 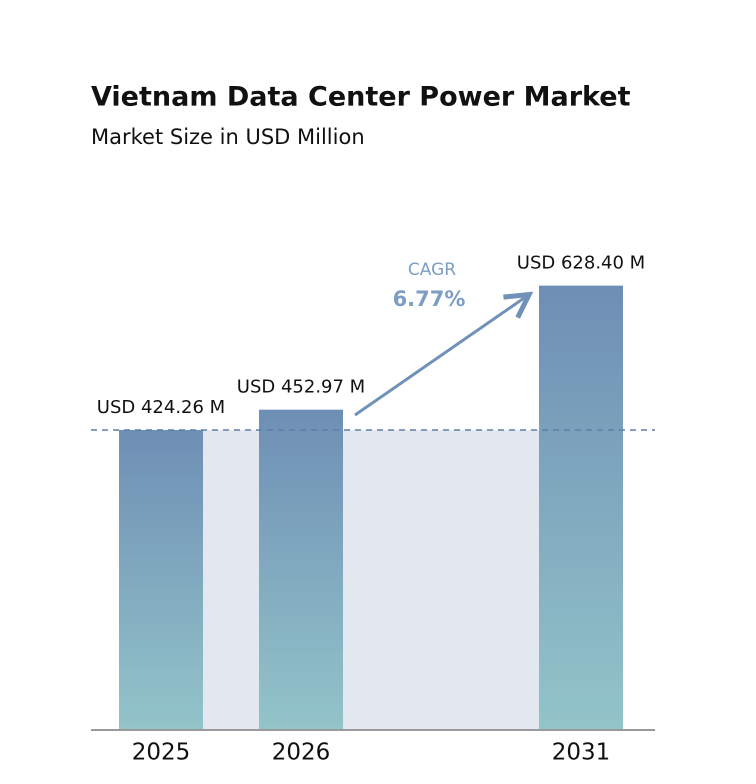 I want to click on value-label: USD 452.97 M, so click(x=301, y=387).